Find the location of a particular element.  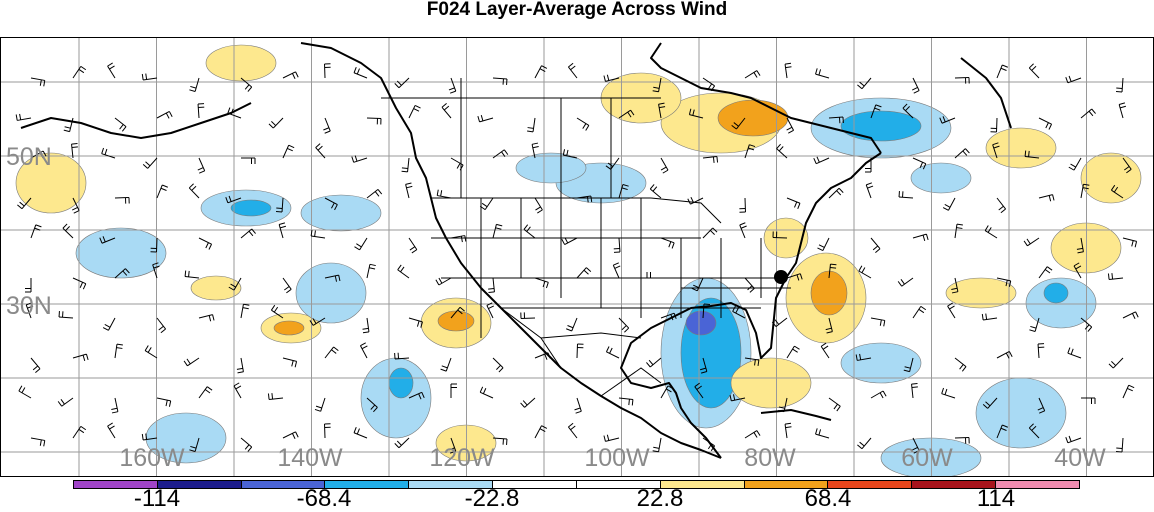

lon-label-140w: 140W is located at coordinates (309, 458).